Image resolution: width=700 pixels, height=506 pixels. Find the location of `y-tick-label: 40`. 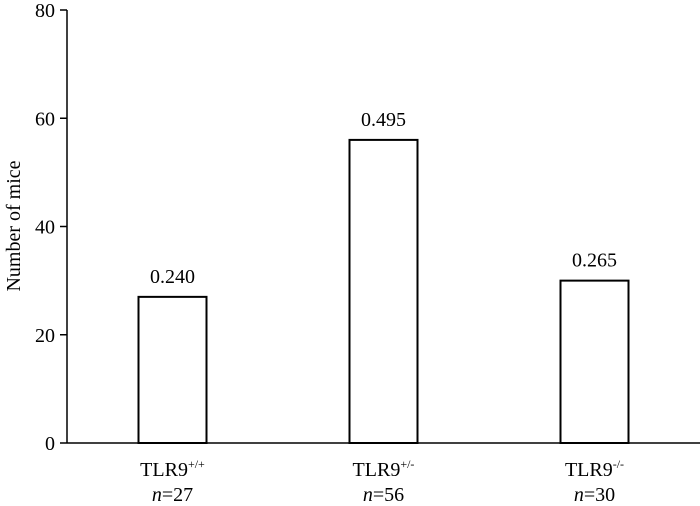

y-tick-label: 40 is located at coordinates (45, 228).